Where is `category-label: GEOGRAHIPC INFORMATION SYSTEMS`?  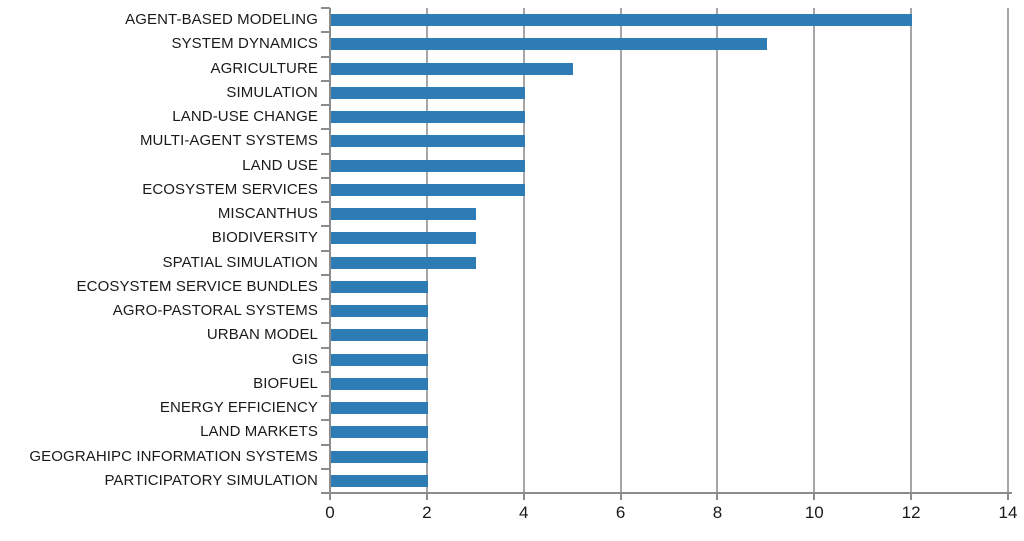
category-label: GEOGRAHIPC INFORMATION SYSTEMS is located at coordinates (173, 456).